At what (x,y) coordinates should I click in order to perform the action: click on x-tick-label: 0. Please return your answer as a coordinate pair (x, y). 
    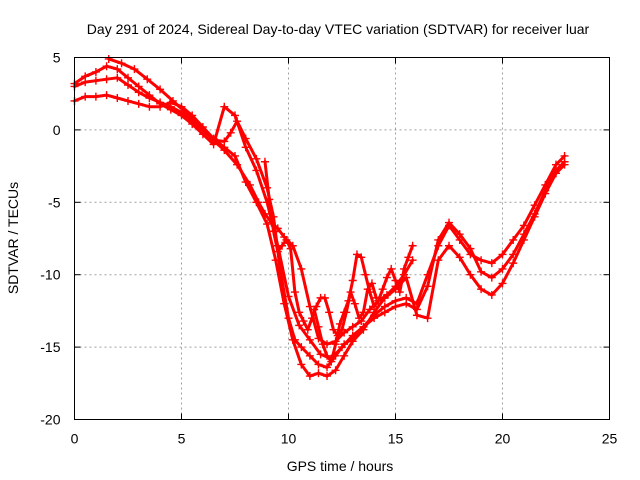
    Looking at the image, I should click on (75, 439).